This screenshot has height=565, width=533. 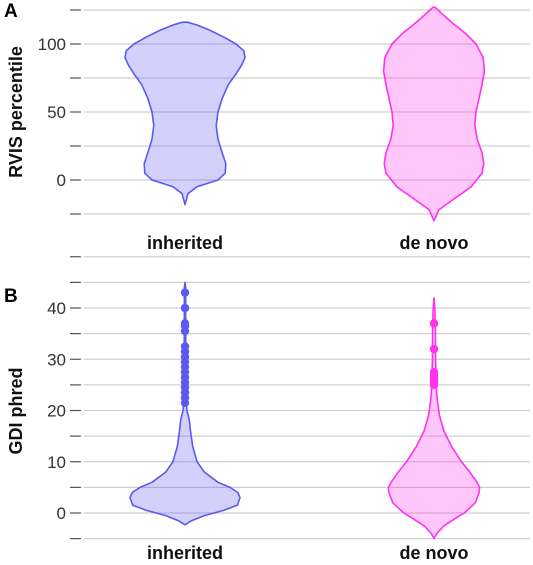 What do you see at coordinates (434, 418) in the screenshot?
I see `violin-de-novo-b` at bounding box center [434, 418].